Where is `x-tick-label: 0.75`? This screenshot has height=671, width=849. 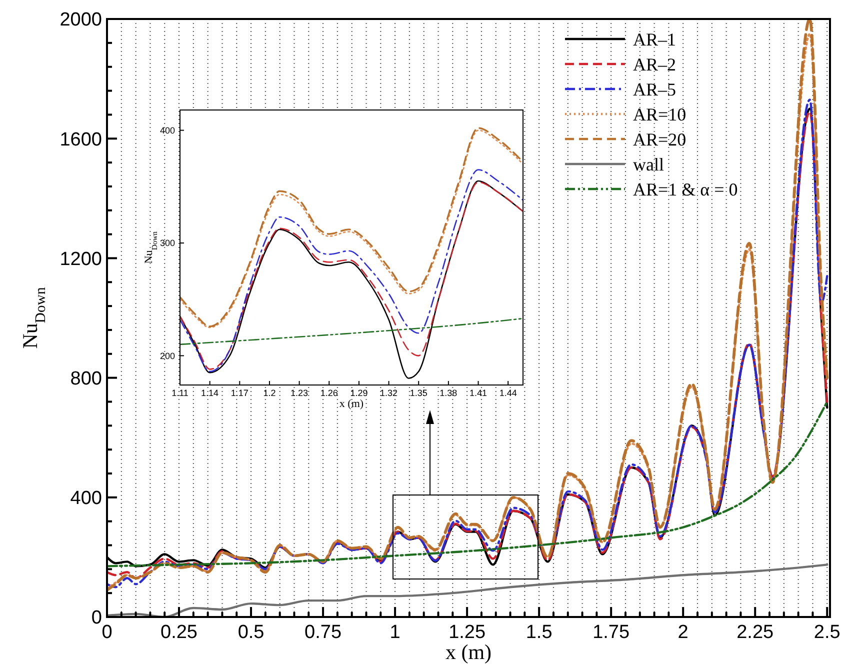 x-tick-label: 0.75 is located at coordinates (323, 632).